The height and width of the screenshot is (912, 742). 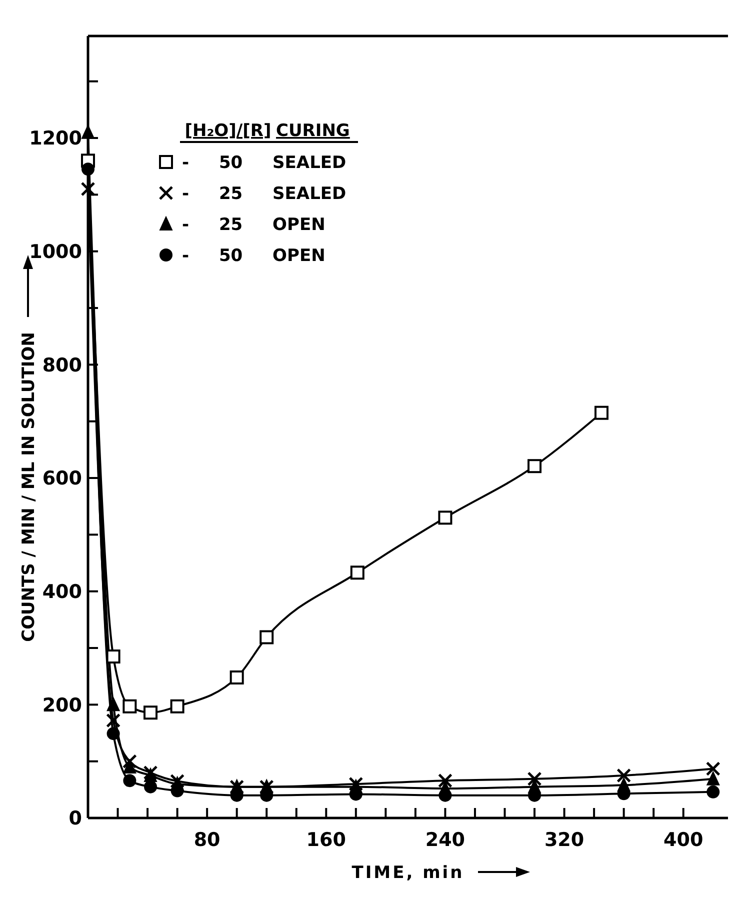 What do you see at coordinates (62, 705) in the screenshot?
I see `y-tick-label: 200` at bounding box center [62, 705].